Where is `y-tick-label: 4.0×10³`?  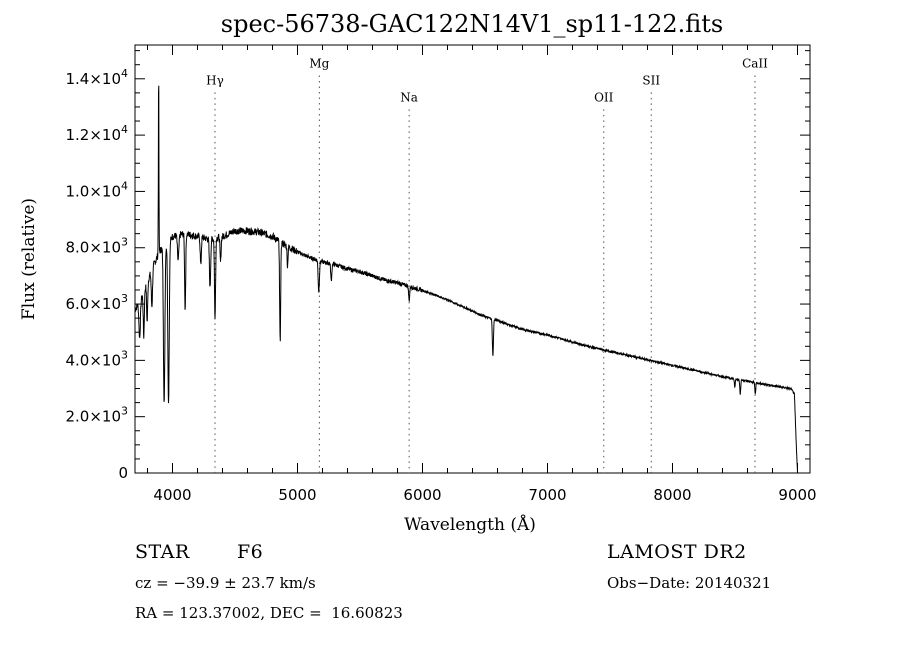
y-tick-label: 4.0×10³ is located at coordinates (96, 358).